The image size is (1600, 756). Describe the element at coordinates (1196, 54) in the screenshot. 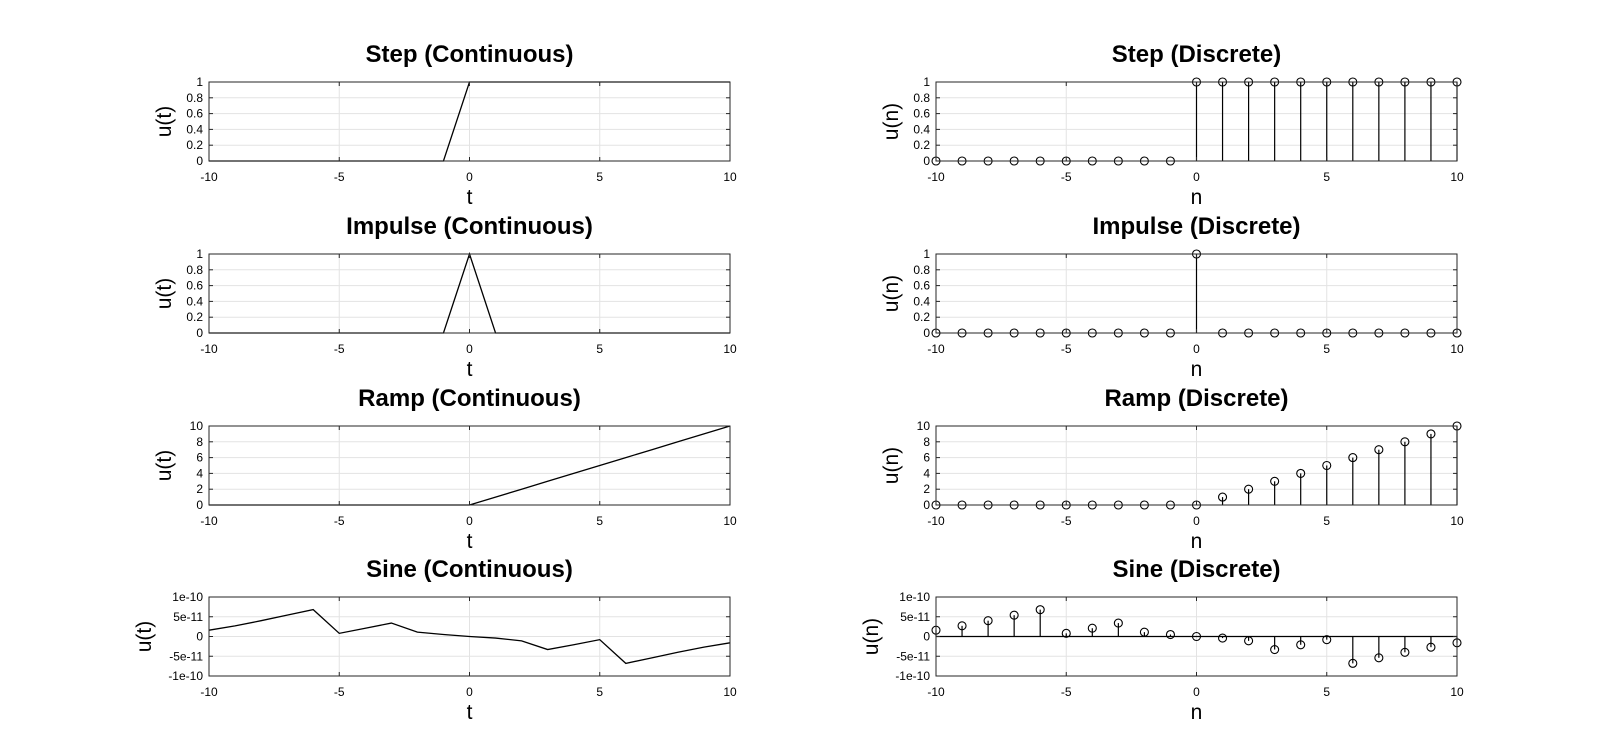

I see `chart-title: Step (Discrete)` at that location.